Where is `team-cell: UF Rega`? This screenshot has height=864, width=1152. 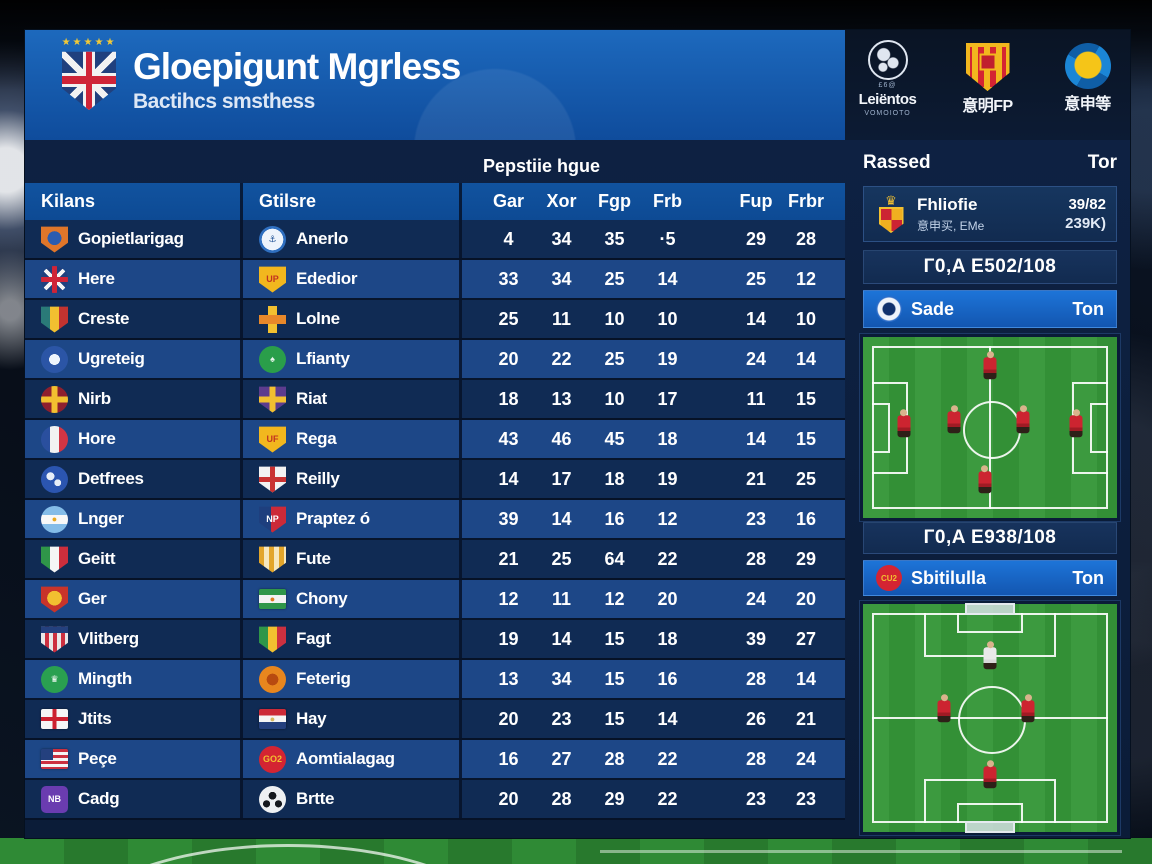 team-cell: UF Rega is located at coordinates (352, 439).